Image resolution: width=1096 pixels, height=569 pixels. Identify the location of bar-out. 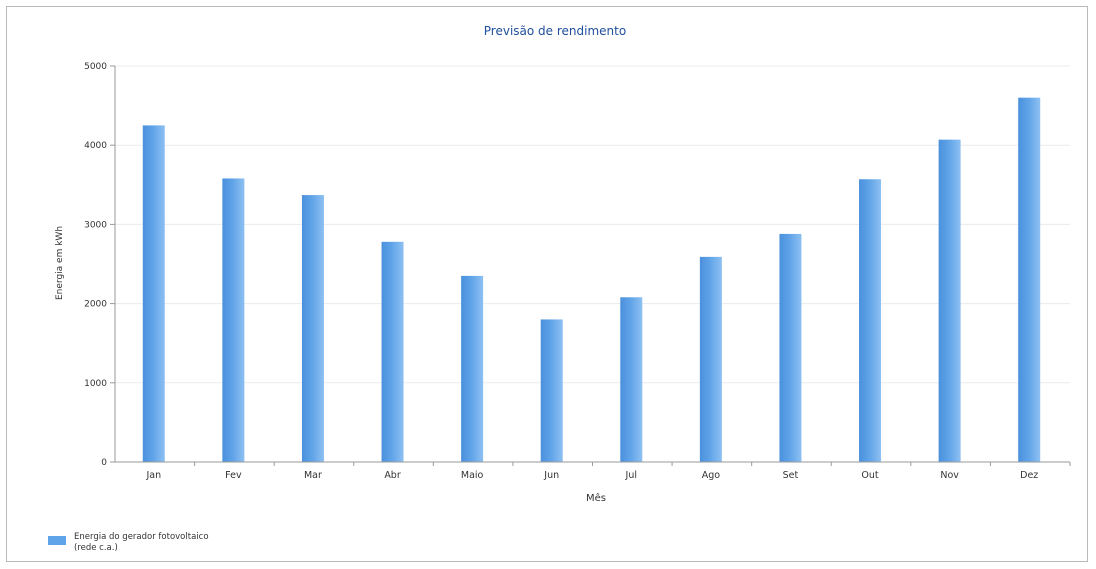
(870, 321).